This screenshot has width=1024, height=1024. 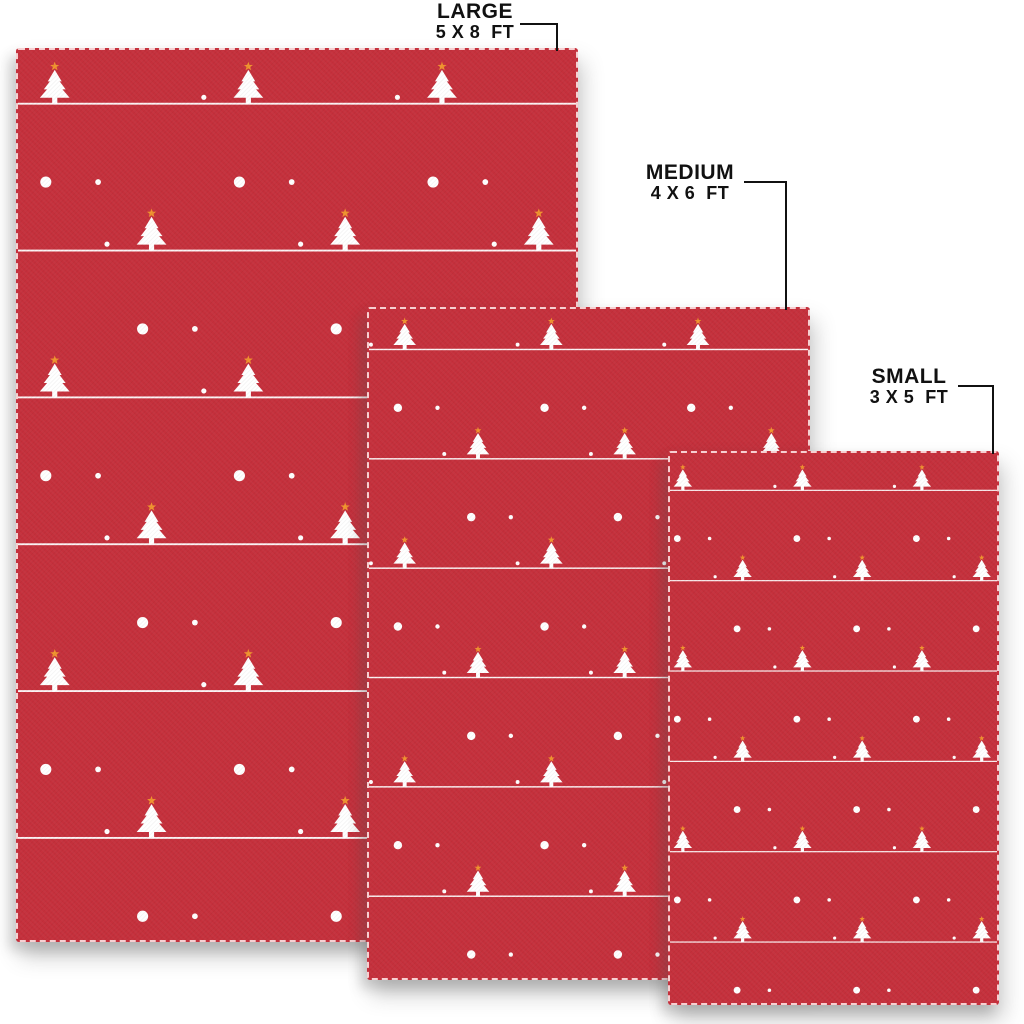 I want to click on size-dims-medium: 4 X 6 FT, so click(x=690, y=193).